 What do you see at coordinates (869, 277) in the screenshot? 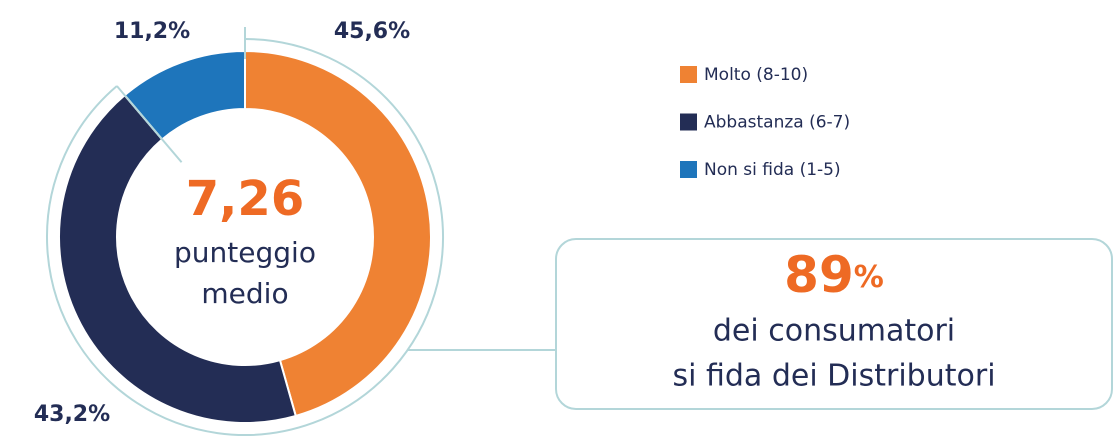
I see `callout-unit: %` at bounding box center [869, 277].